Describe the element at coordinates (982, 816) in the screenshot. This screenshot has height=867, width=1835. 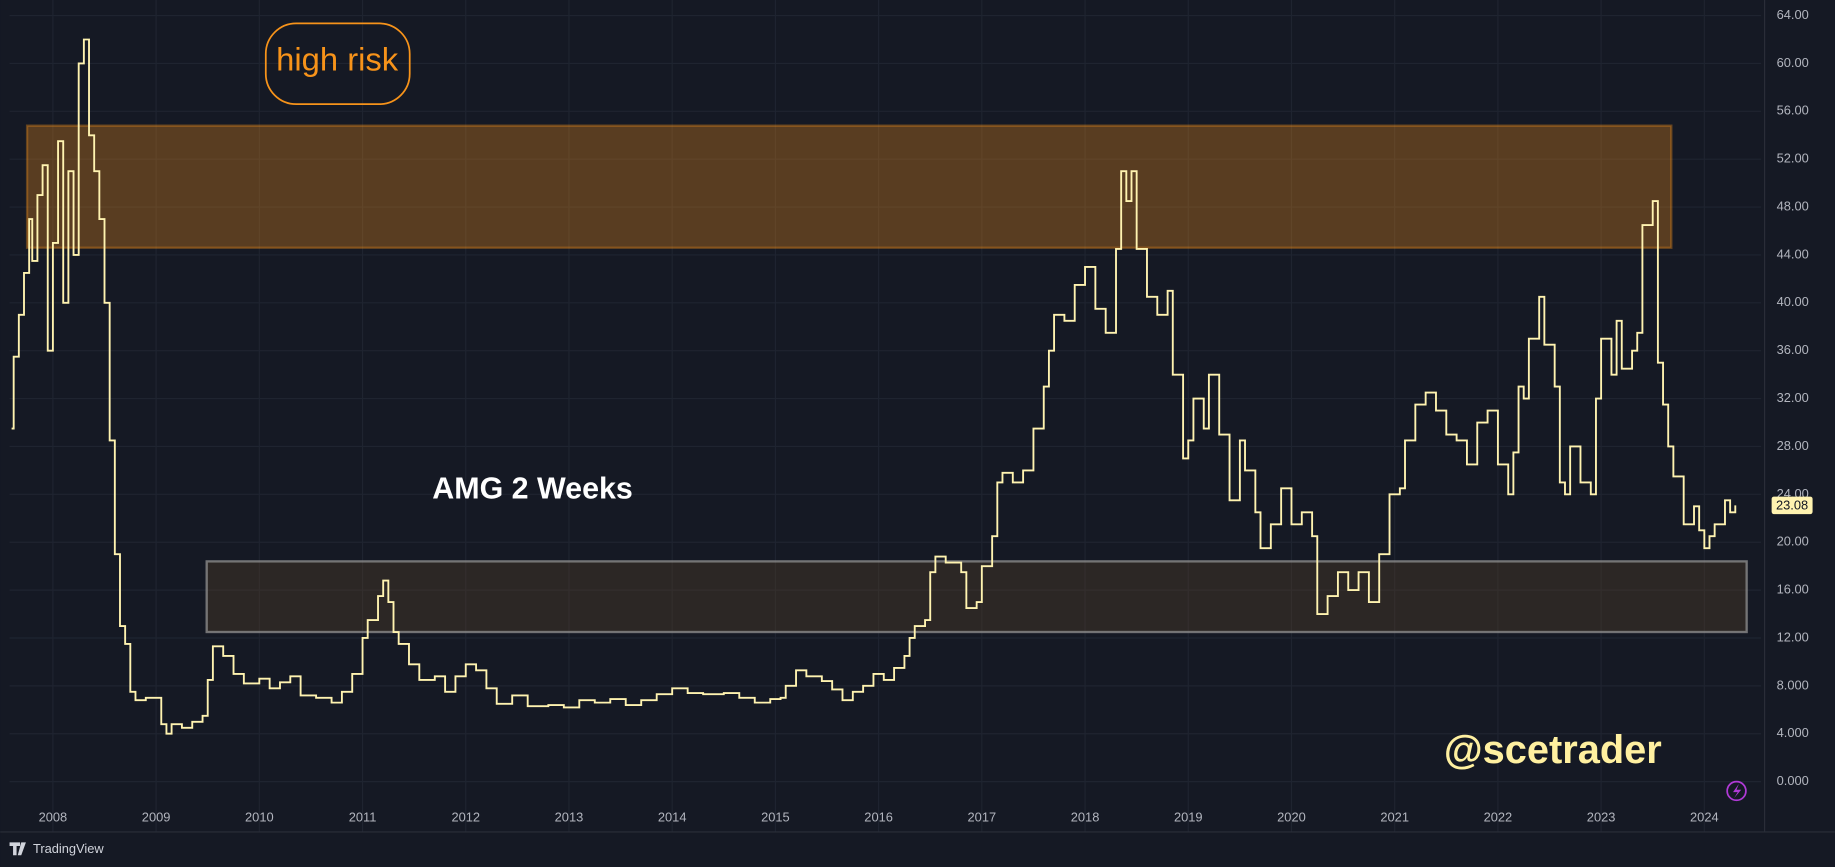
I see `x-tick-label: 2017` at that location.